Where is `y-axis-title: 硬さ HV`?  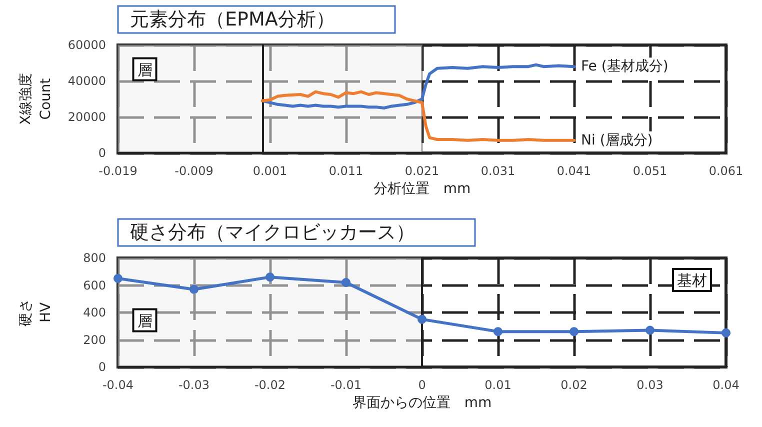
y-axis-title: 硬さ HV is located at coordinates (36, 312).